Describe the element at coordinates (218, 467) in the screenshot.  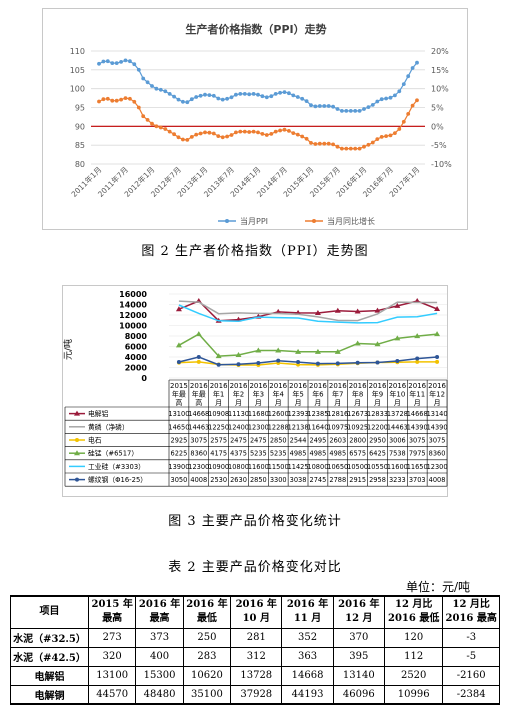
I see `table-value: 10900` at that location.